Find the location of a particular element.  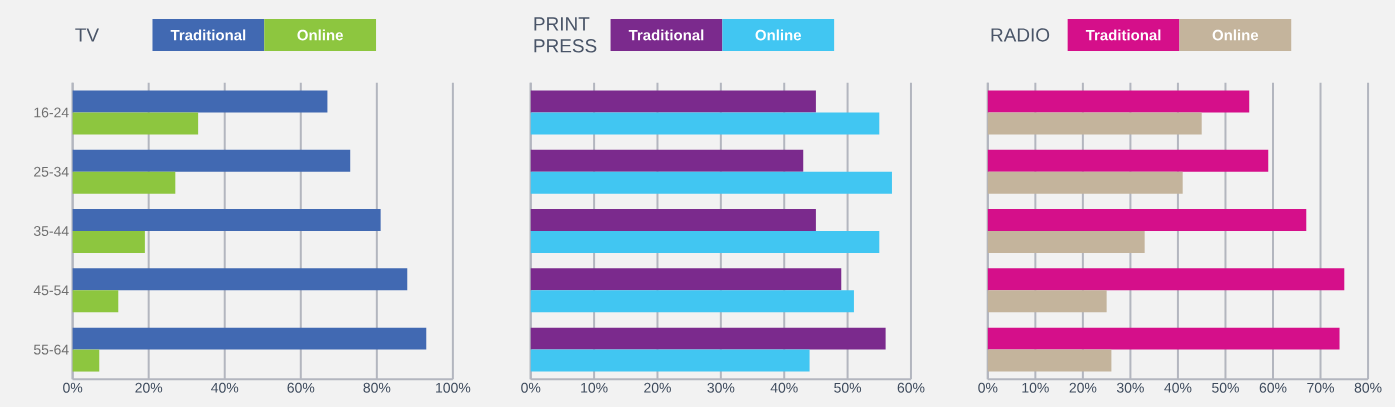

y-tick-label: 25-34 is located at coordinates (51, 171).